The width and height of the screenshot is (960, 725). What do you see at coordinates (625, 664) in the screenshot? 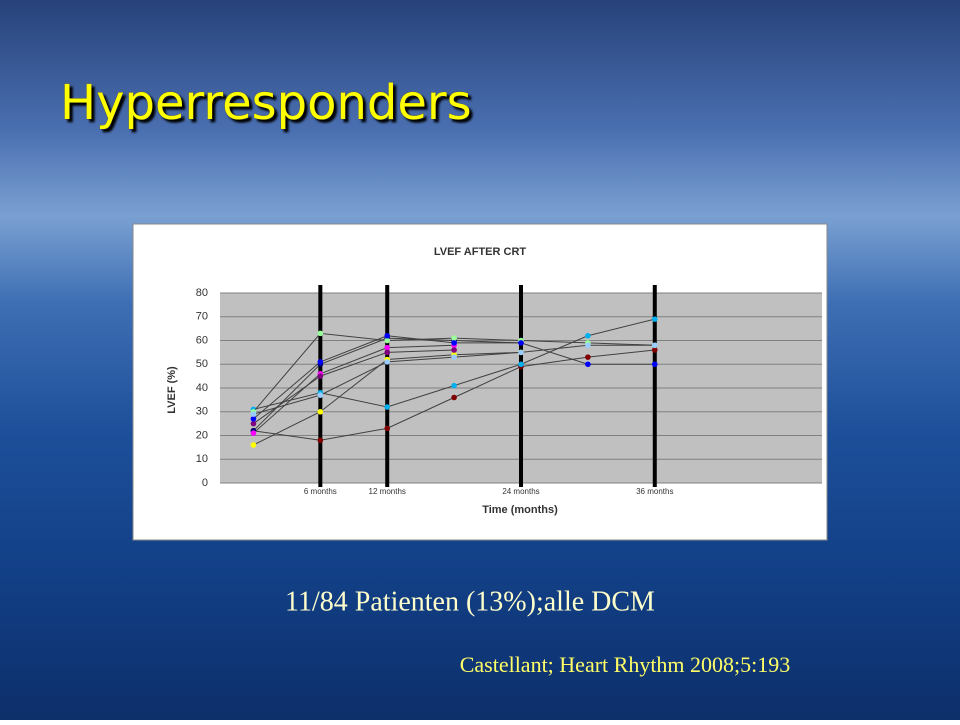
I see `citation: Castellant; Heart Rhythm 2008;5:193` at bounding box center [625, 664].